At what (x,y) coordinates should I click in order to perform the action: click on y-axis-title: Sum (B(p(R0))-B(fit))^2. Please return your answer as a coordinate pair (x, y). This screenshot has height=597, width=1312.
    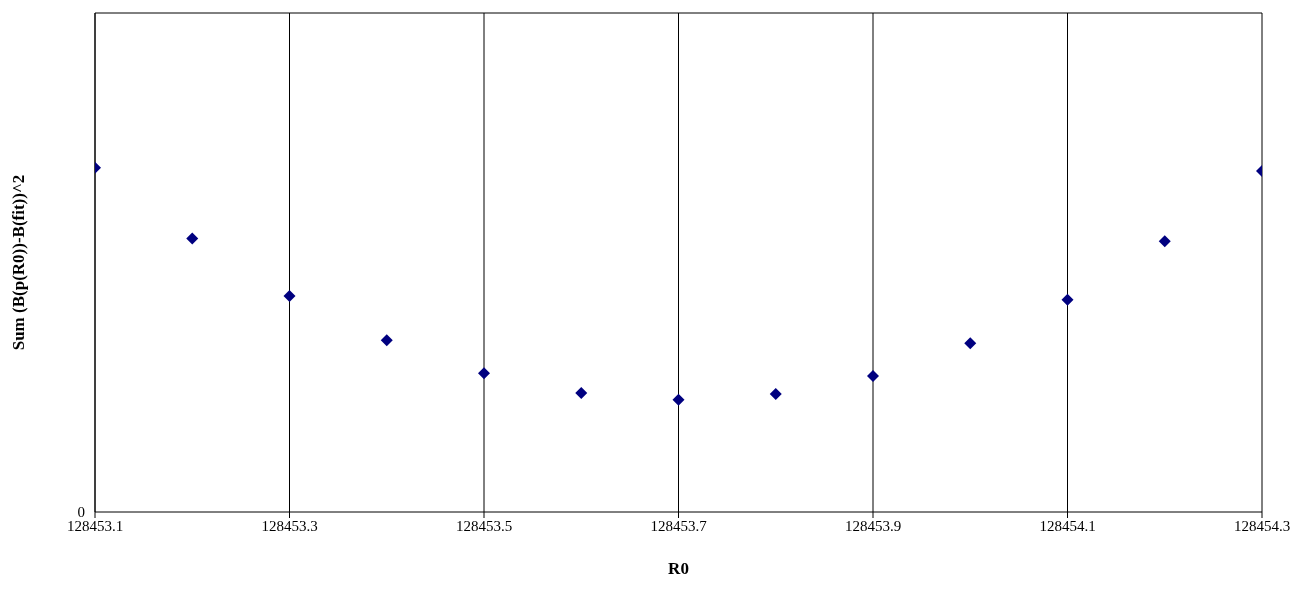
    Looking at the image, I should click on (19, 262).